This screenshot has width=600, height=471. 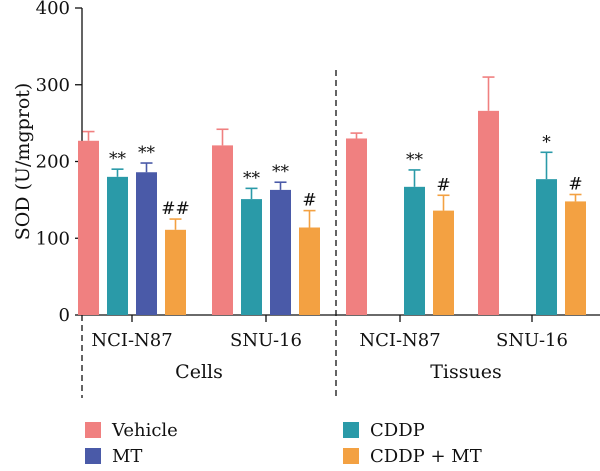 I want to click on significance-annotations: ** ** ## ** ** # ** # * #, so click(x=346, y=175).